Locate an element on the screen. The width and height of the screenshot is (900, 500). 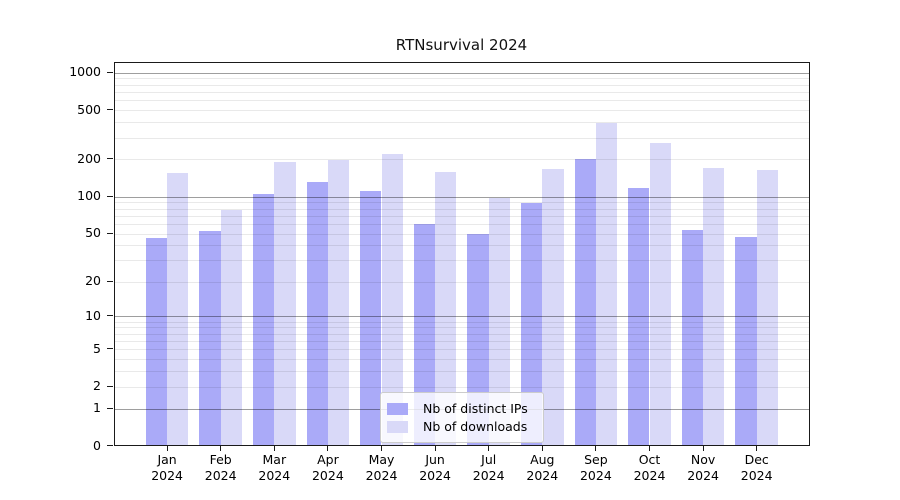
y-tick-label: 500 is located at coordinates (89, 109).